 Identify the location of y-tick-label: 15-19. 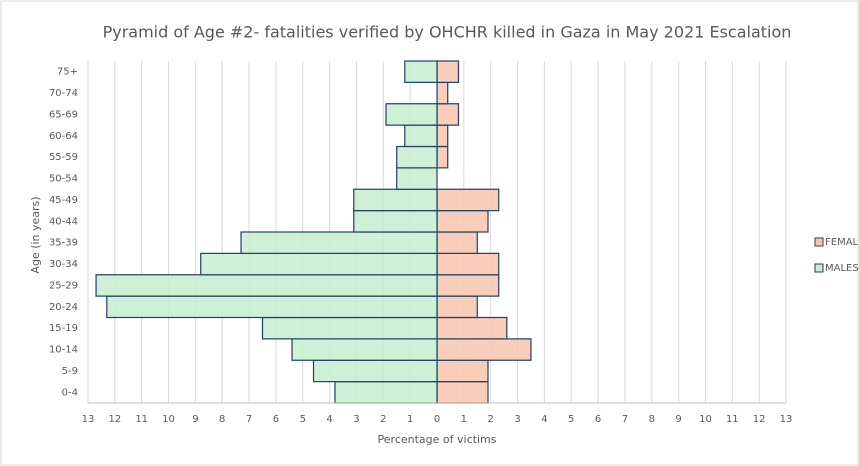
(63, 328).